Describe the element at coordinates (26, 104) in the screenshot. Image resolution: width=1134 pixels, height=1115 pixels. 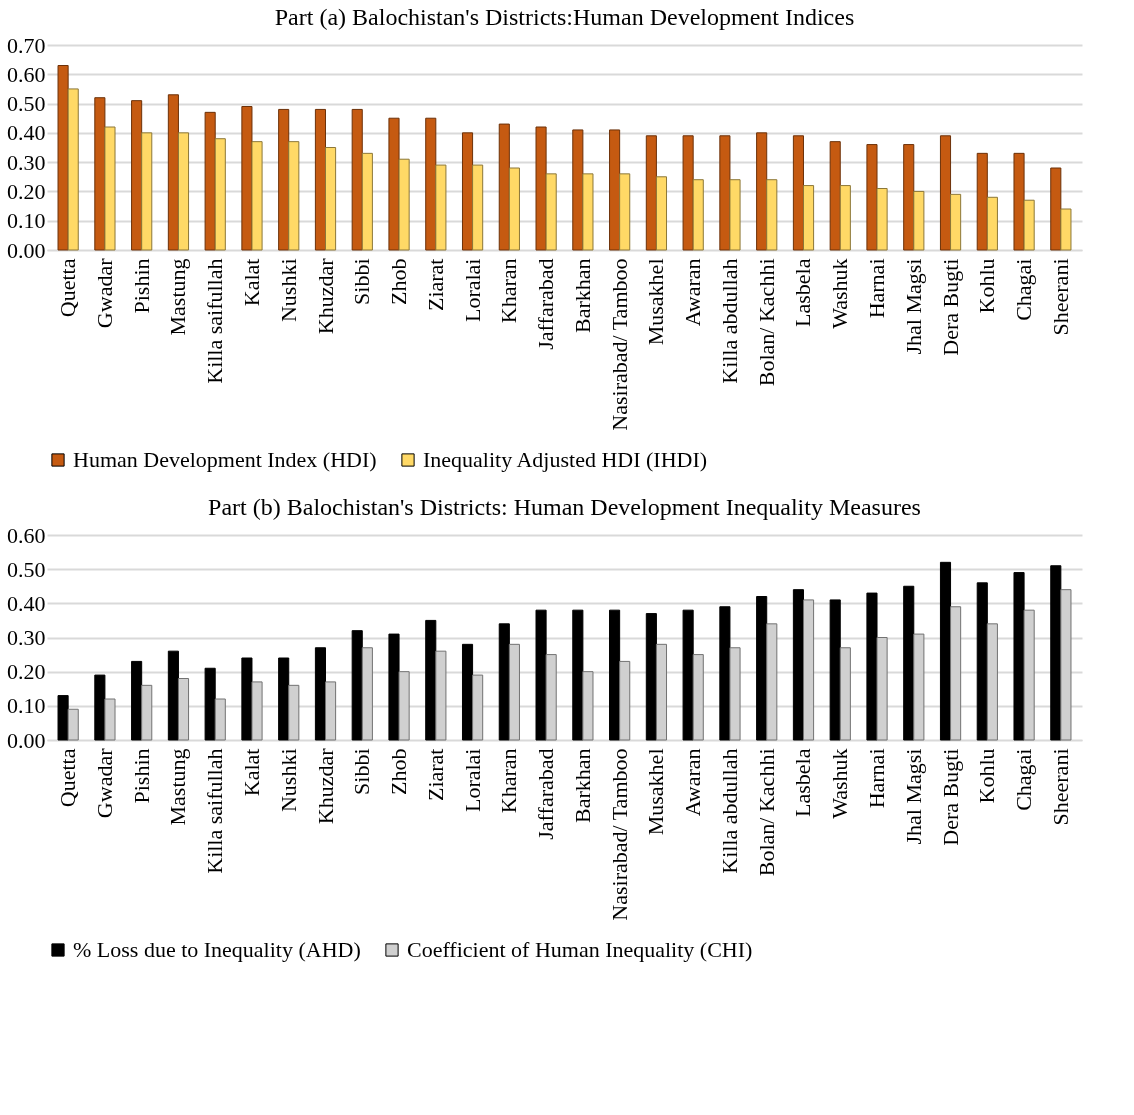
I see `y-tick-label: 0.50` at that location.